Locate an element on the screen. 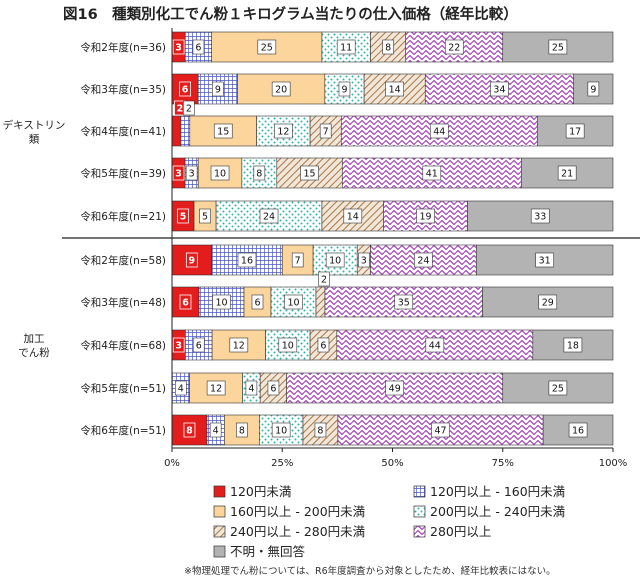  legend-label: 120円未満 is located at coordinates (260, 491).